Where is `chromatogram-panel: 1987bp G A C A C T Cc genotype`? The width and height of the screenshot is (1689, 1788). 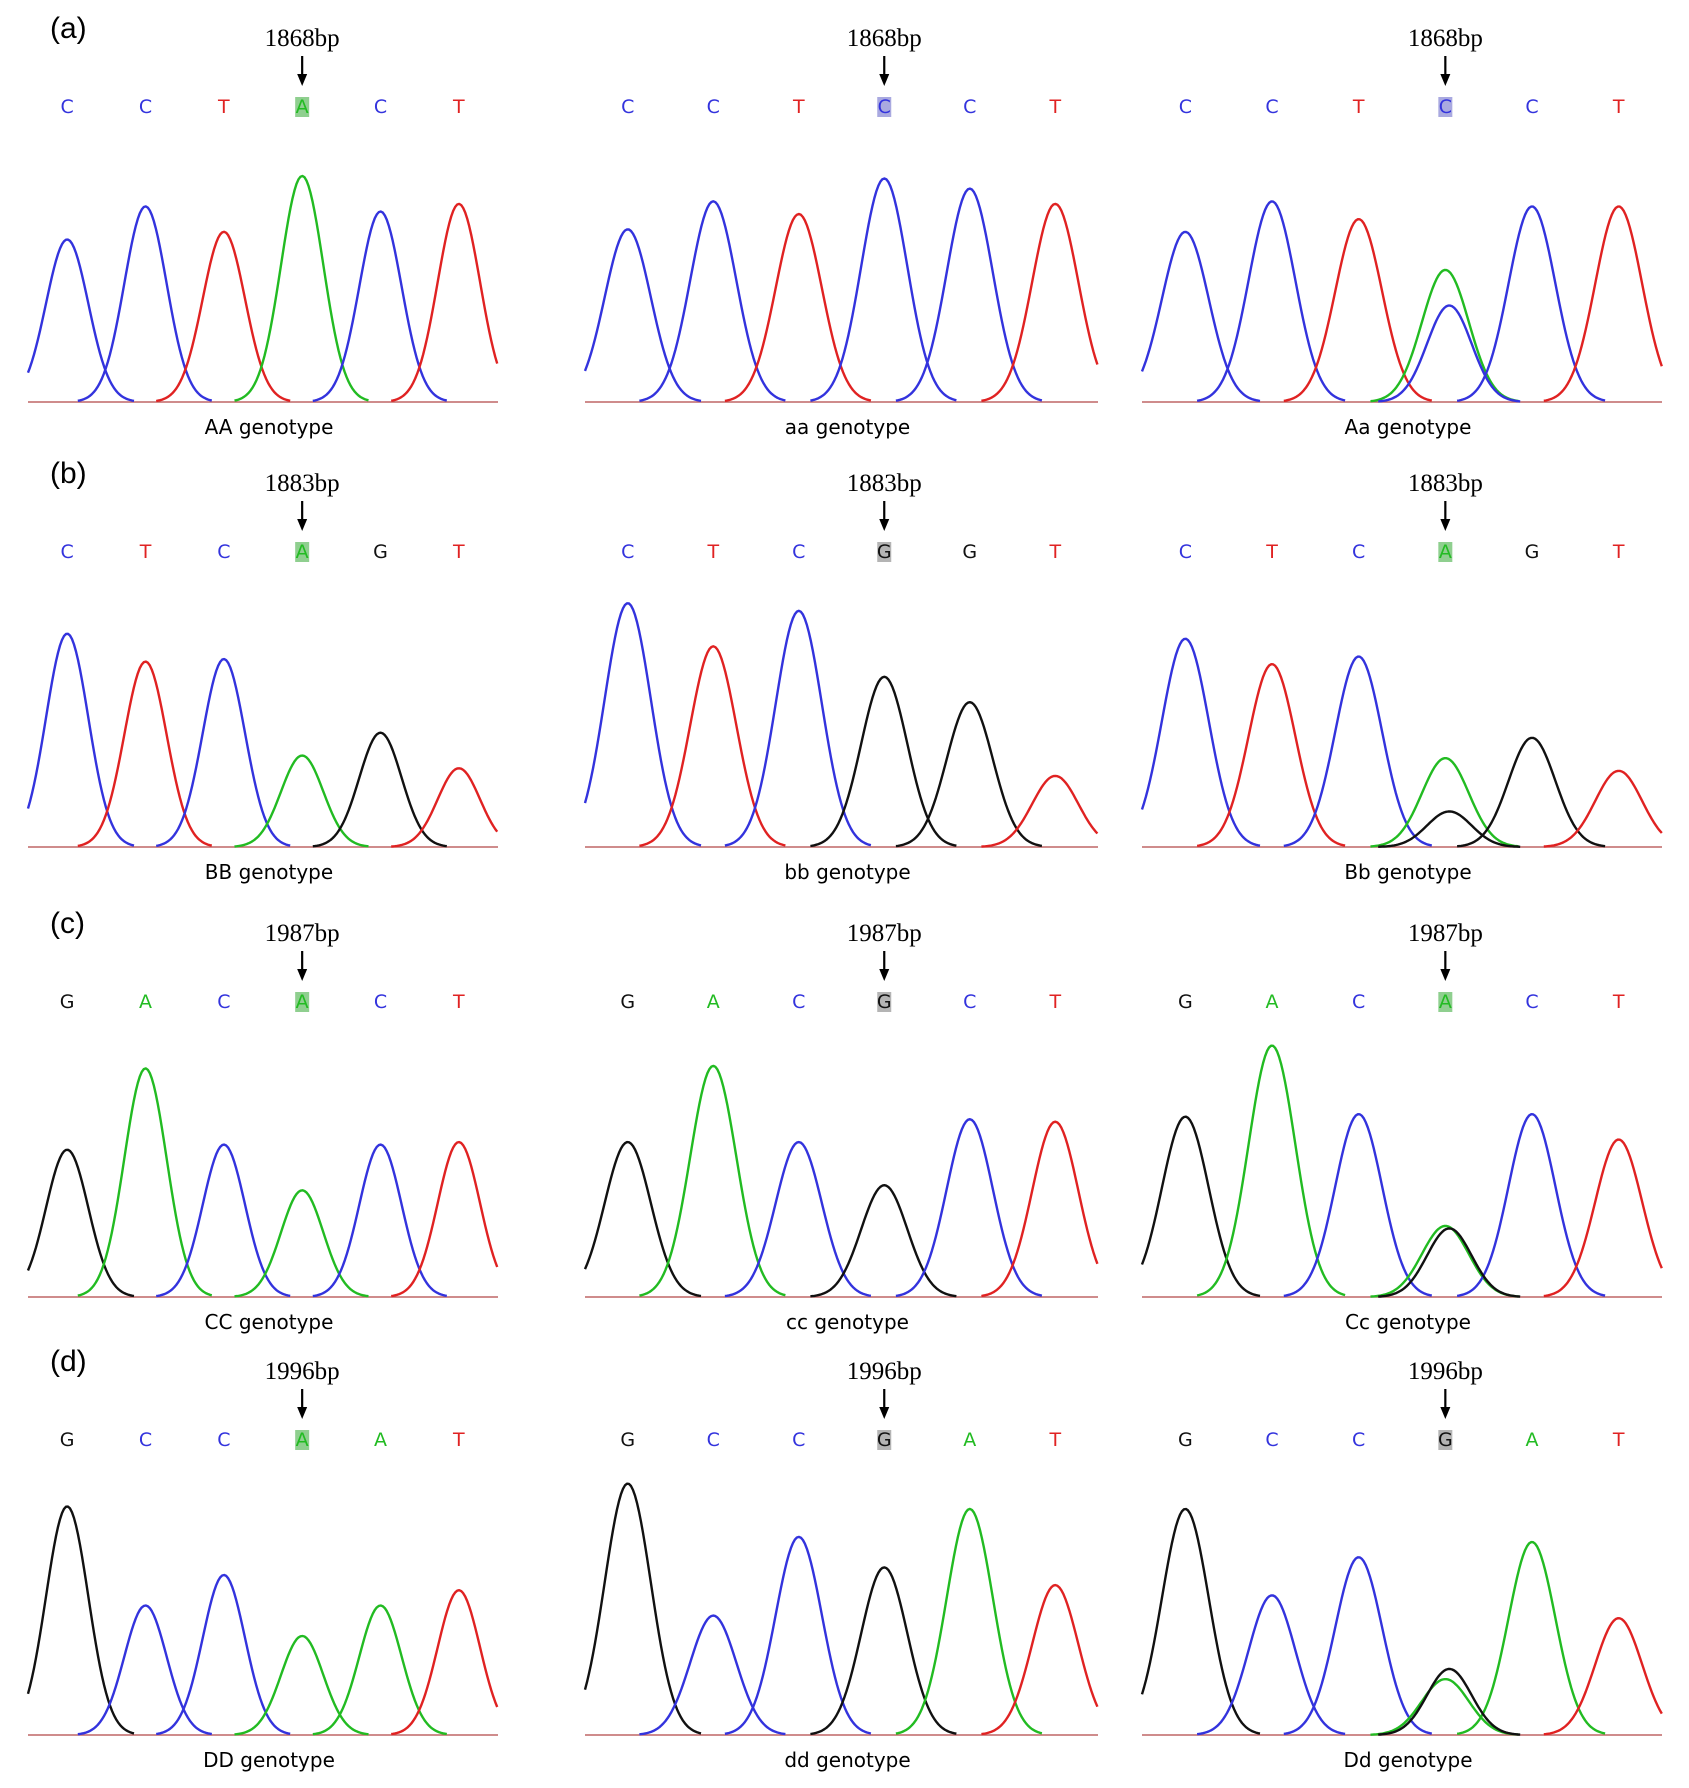
chromatogram-panel: 1987bp G A C A C T Cc genotype is located at coordinates (1401, 1127).